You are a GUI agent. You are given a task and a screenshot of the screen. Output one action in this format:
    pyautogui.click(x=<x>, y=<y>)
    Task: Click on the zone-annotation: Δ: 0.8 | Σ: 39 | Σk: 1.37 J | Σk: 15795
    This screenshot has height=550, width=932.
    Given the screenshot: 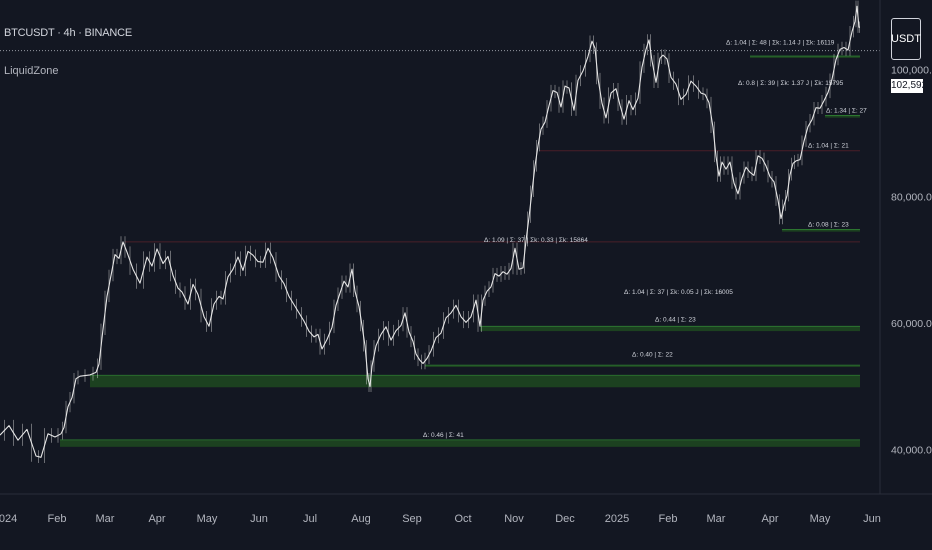 What is the action you would take?
    pyautogui.click(x=791, y=83)
    